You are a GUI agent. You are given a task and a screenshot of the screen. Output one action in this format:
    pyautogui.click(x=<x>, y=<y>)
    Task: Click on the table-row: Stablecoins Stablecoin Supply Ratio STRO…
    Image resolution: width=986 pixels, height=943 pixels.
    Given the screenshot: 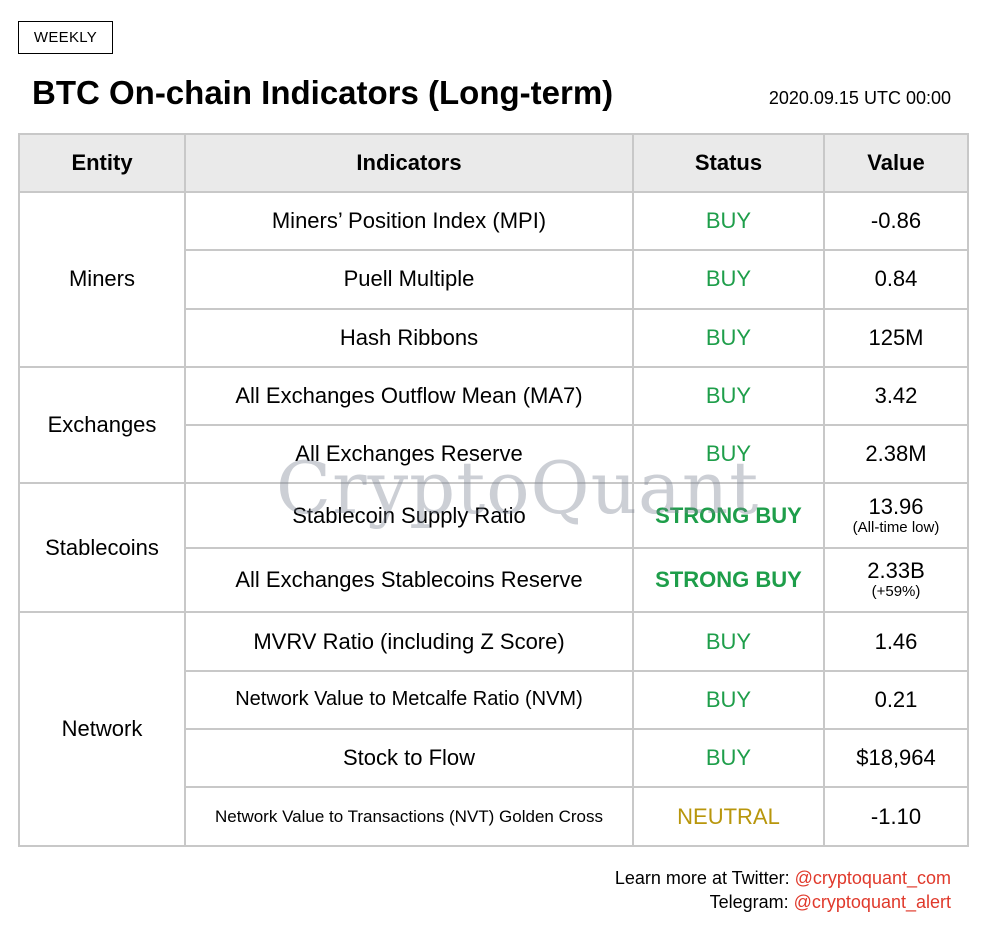 What is the action you would take?
    pyautogui.click(x=493, y=548)
    